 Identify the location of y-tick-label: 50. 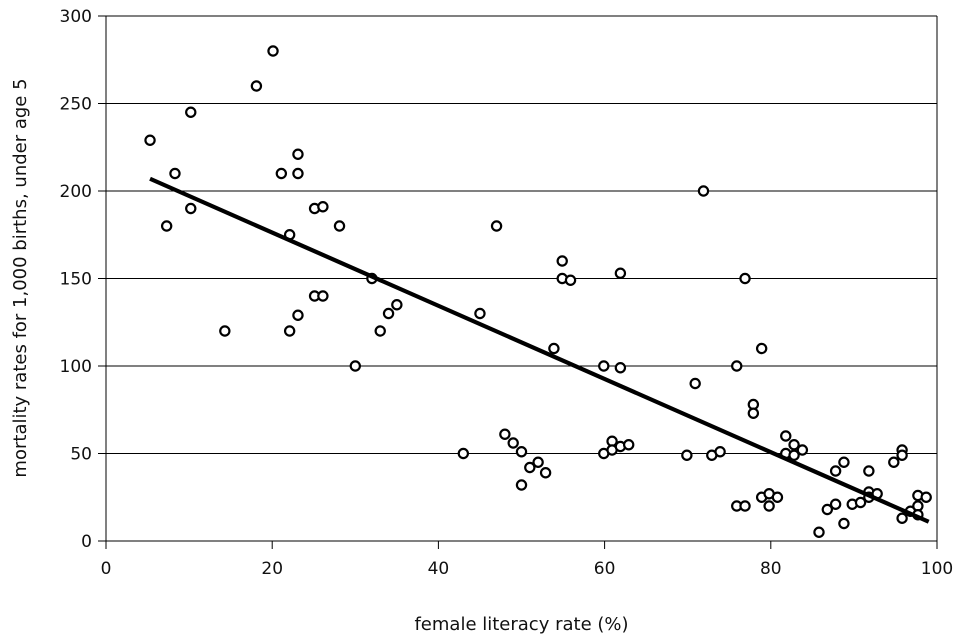
(81, 455).